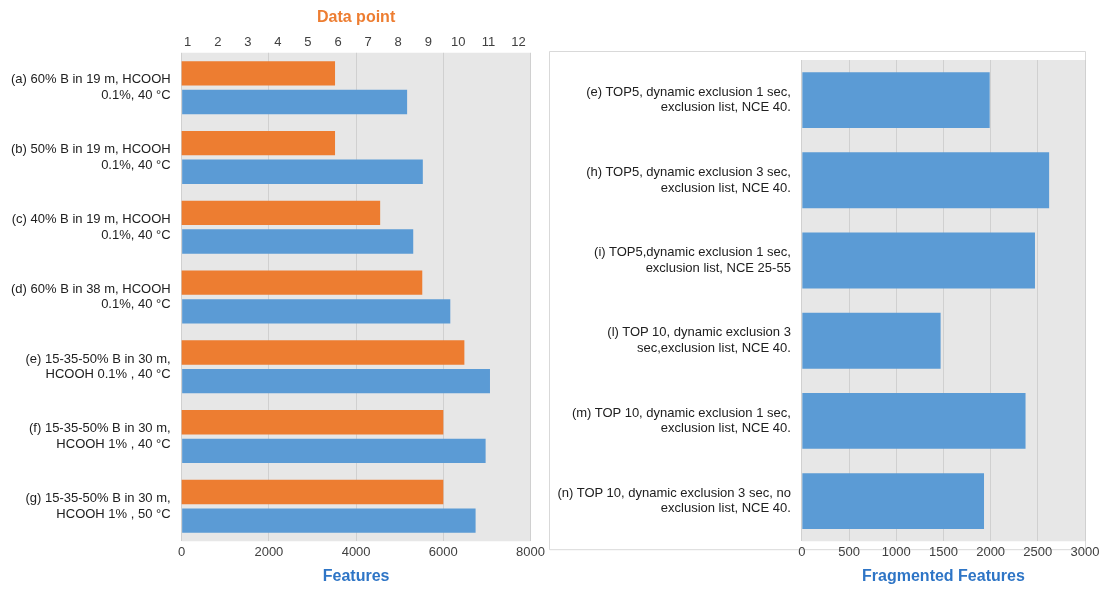 The height and width of the screenshot is (594, 1113). What do you see at coordinates (699, 340) in the screenshot?
I see `y-tick-label: (l) TOP 10, dynamic exclusion 3 sec,exclusion list, NCE 40.` at bounding box center [699, 340].